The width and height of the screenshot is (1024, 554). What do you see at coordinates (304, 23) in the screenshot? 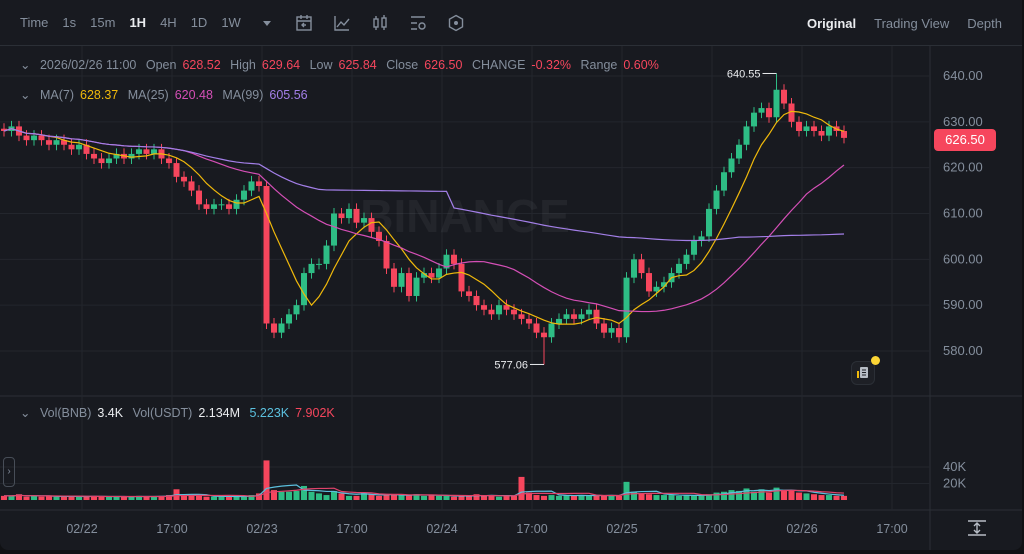
I see `calendar-icon` at bounding box center [304, 23].